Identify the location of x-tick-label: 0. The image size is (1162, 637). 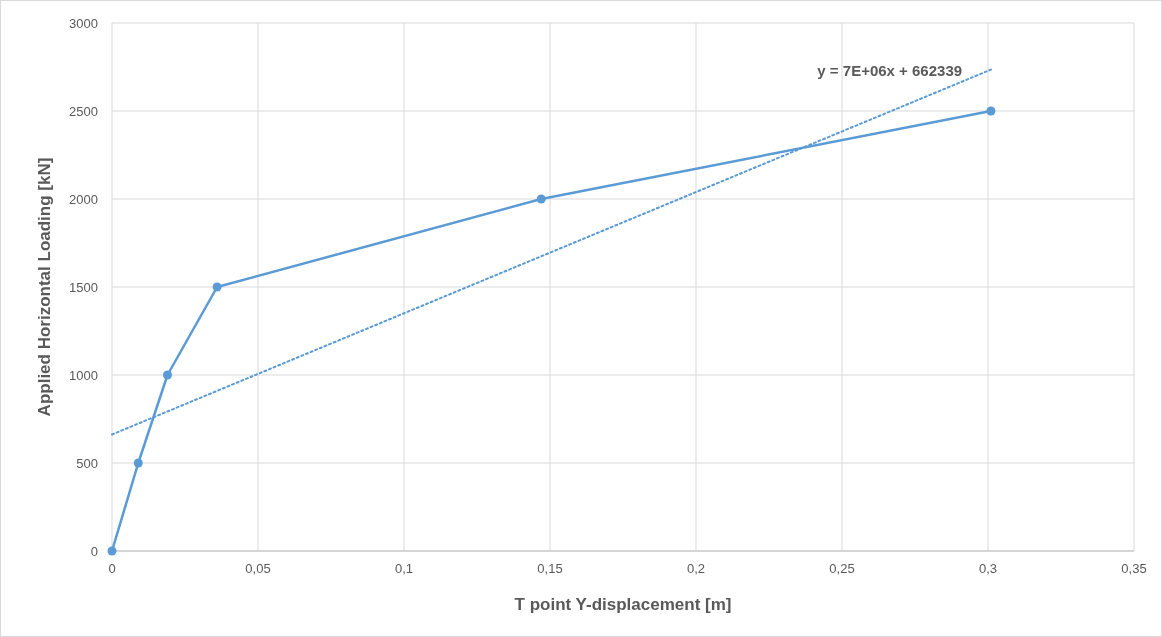
(112, 568).